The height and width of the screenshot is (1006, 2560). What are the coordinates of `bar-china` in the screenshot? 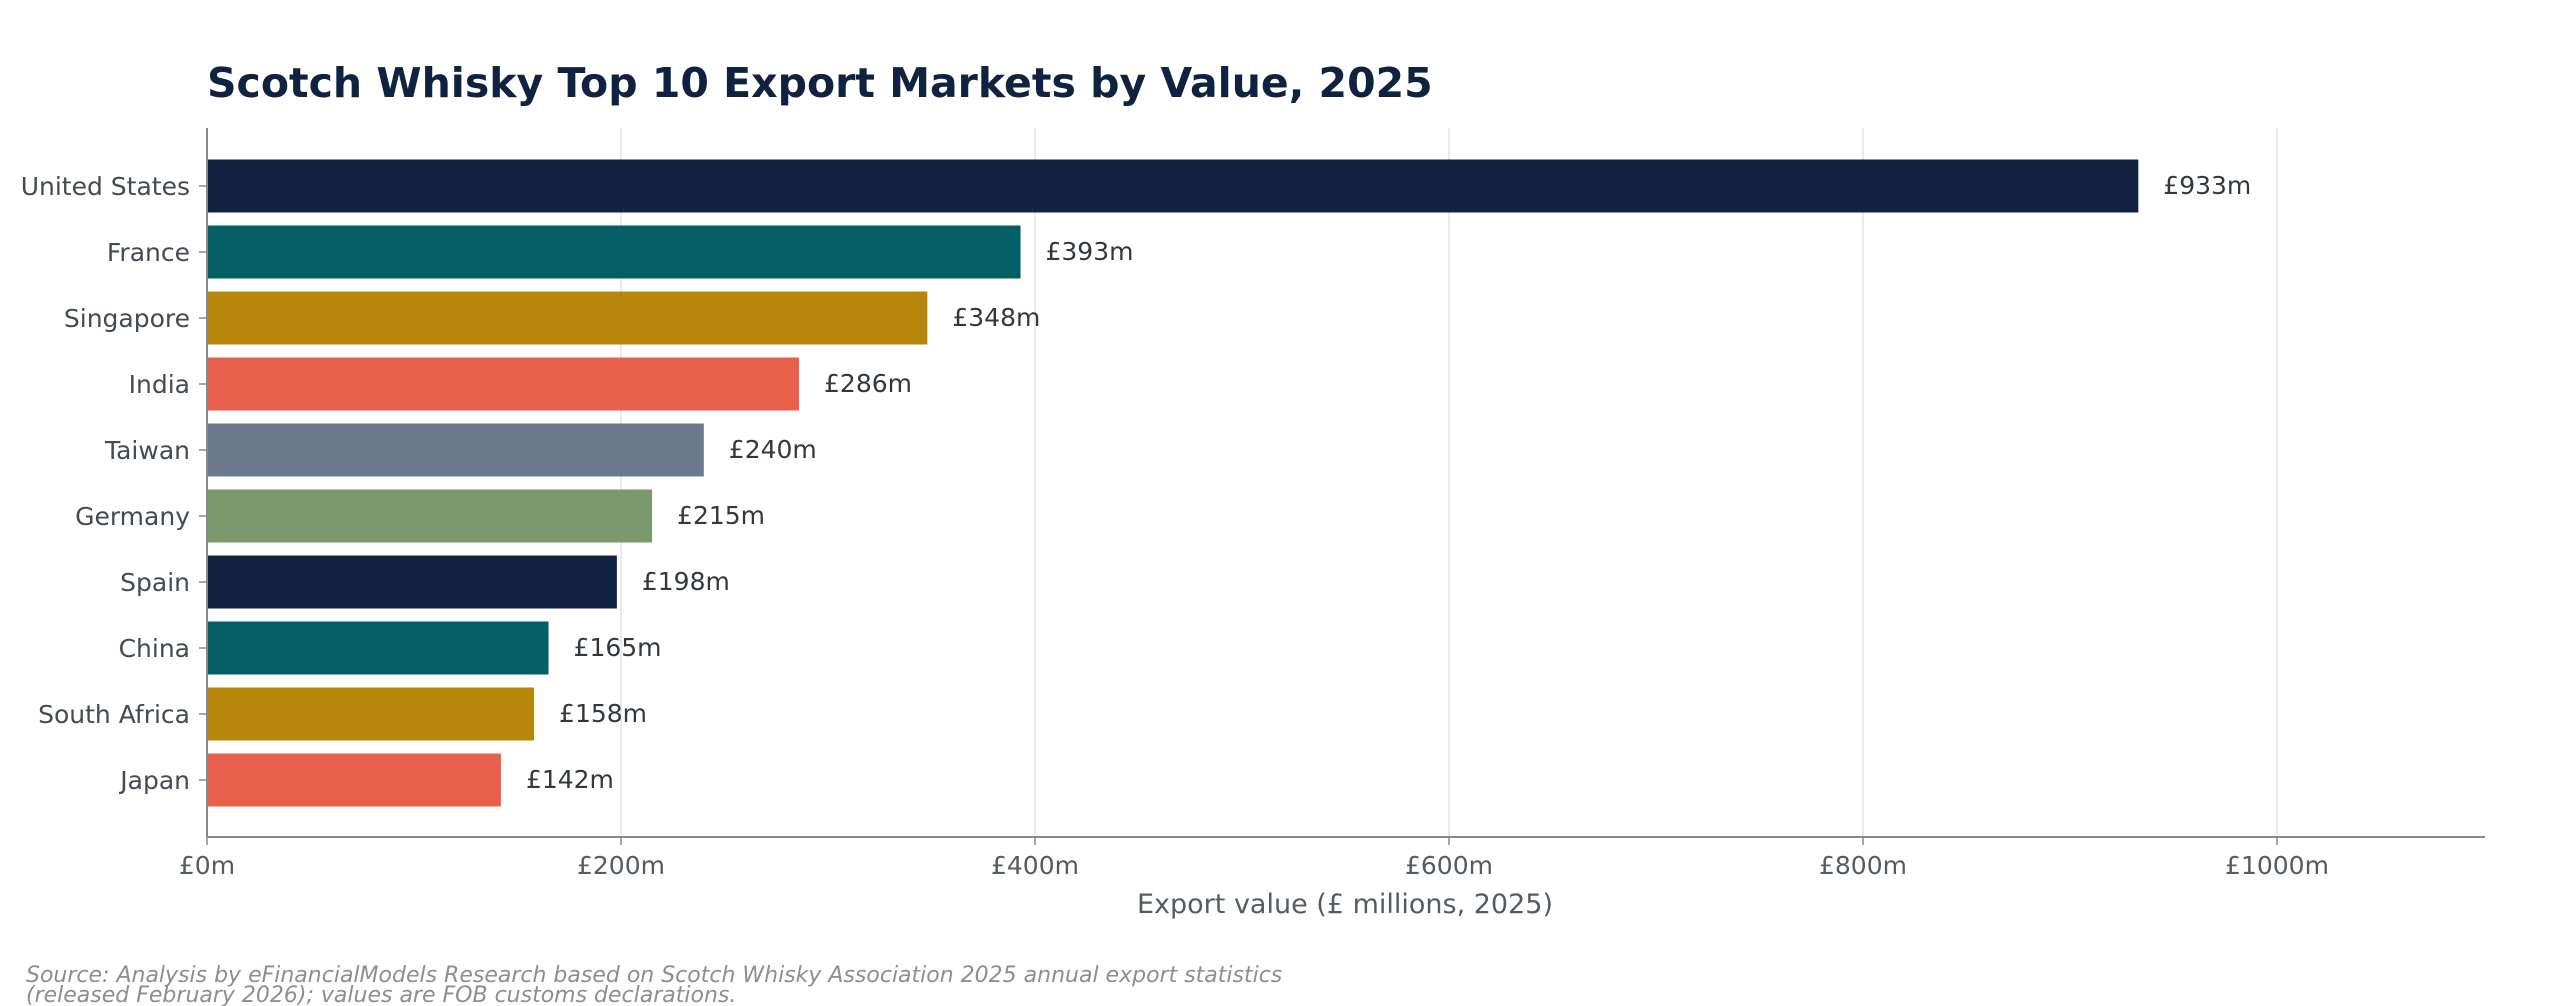 It's located at (378, 648).